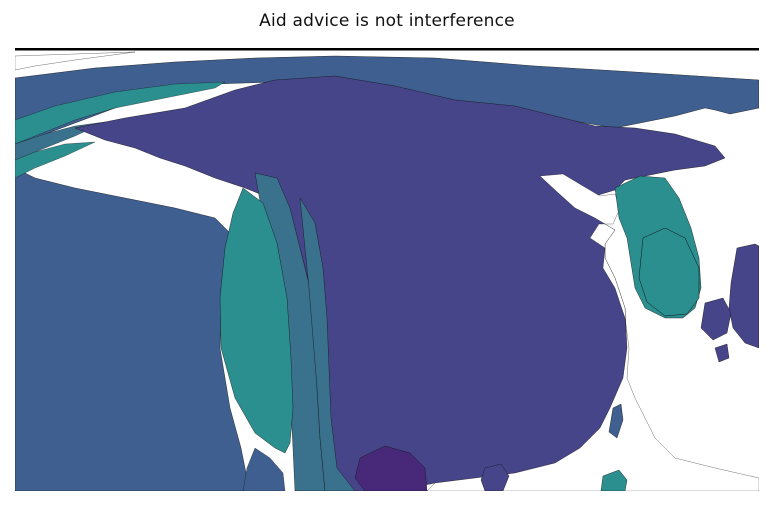 This screenshot has height=506, width=774. Describe the element at coordinates (327, 344) in the screenshot. I see `region-strip-east` at that location.